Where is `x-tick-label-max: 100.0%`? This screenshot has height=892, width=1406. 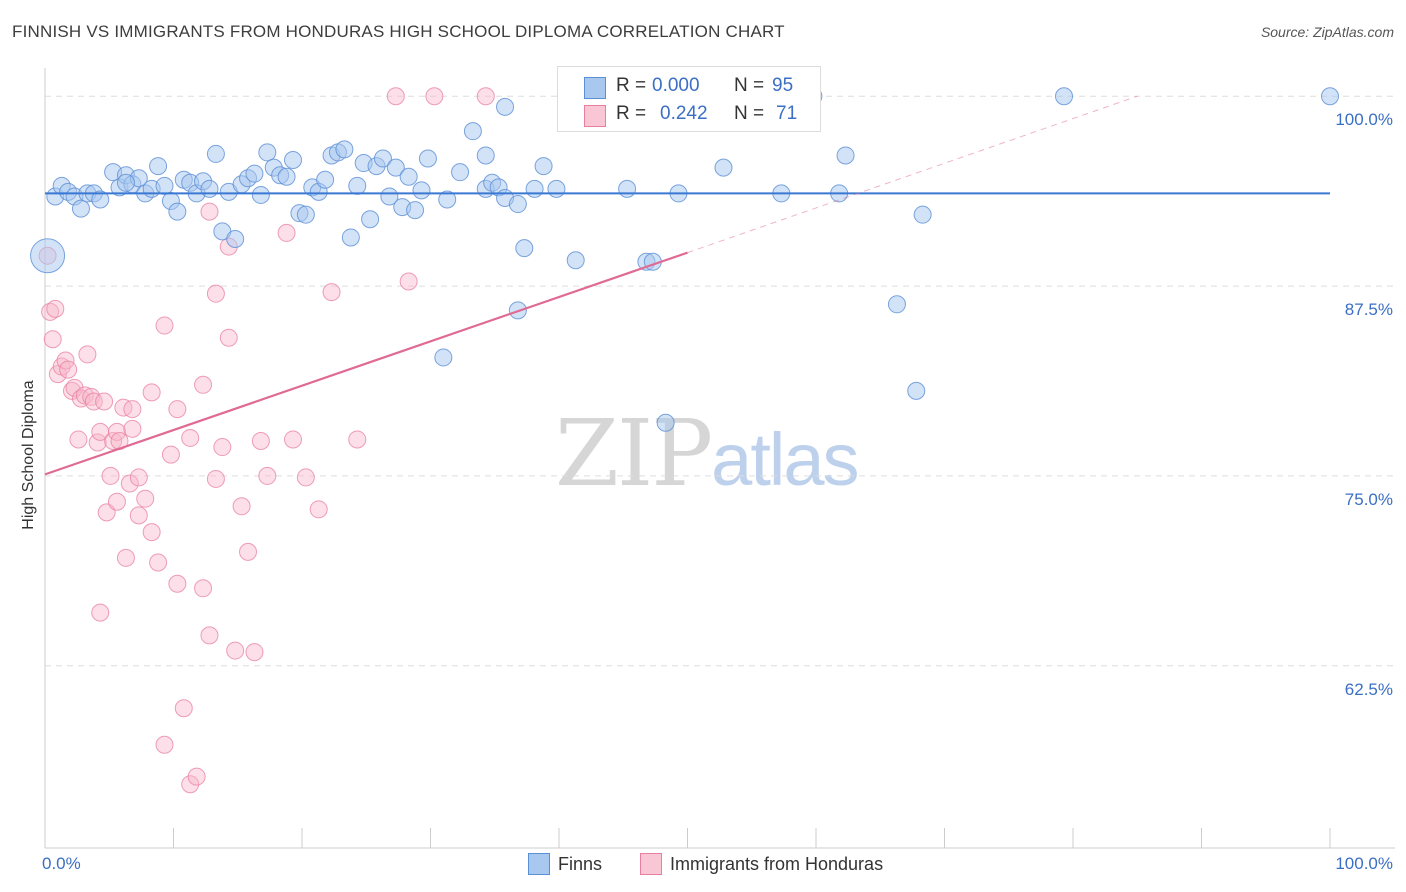
x-tick-label-max: 100.0% is located at coordinates (1364, 863).